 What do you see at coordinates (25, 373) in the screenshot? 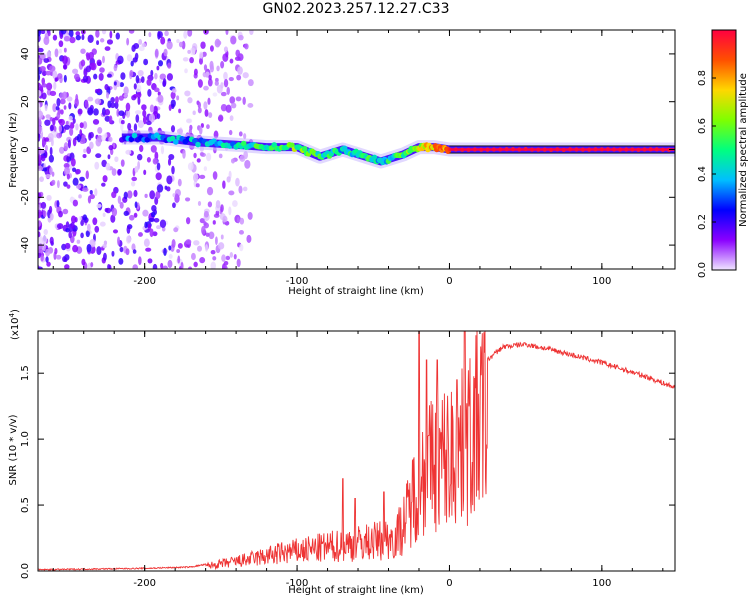
I see `snr-ytick-label: 1.5` at bounding box center [25, 373].